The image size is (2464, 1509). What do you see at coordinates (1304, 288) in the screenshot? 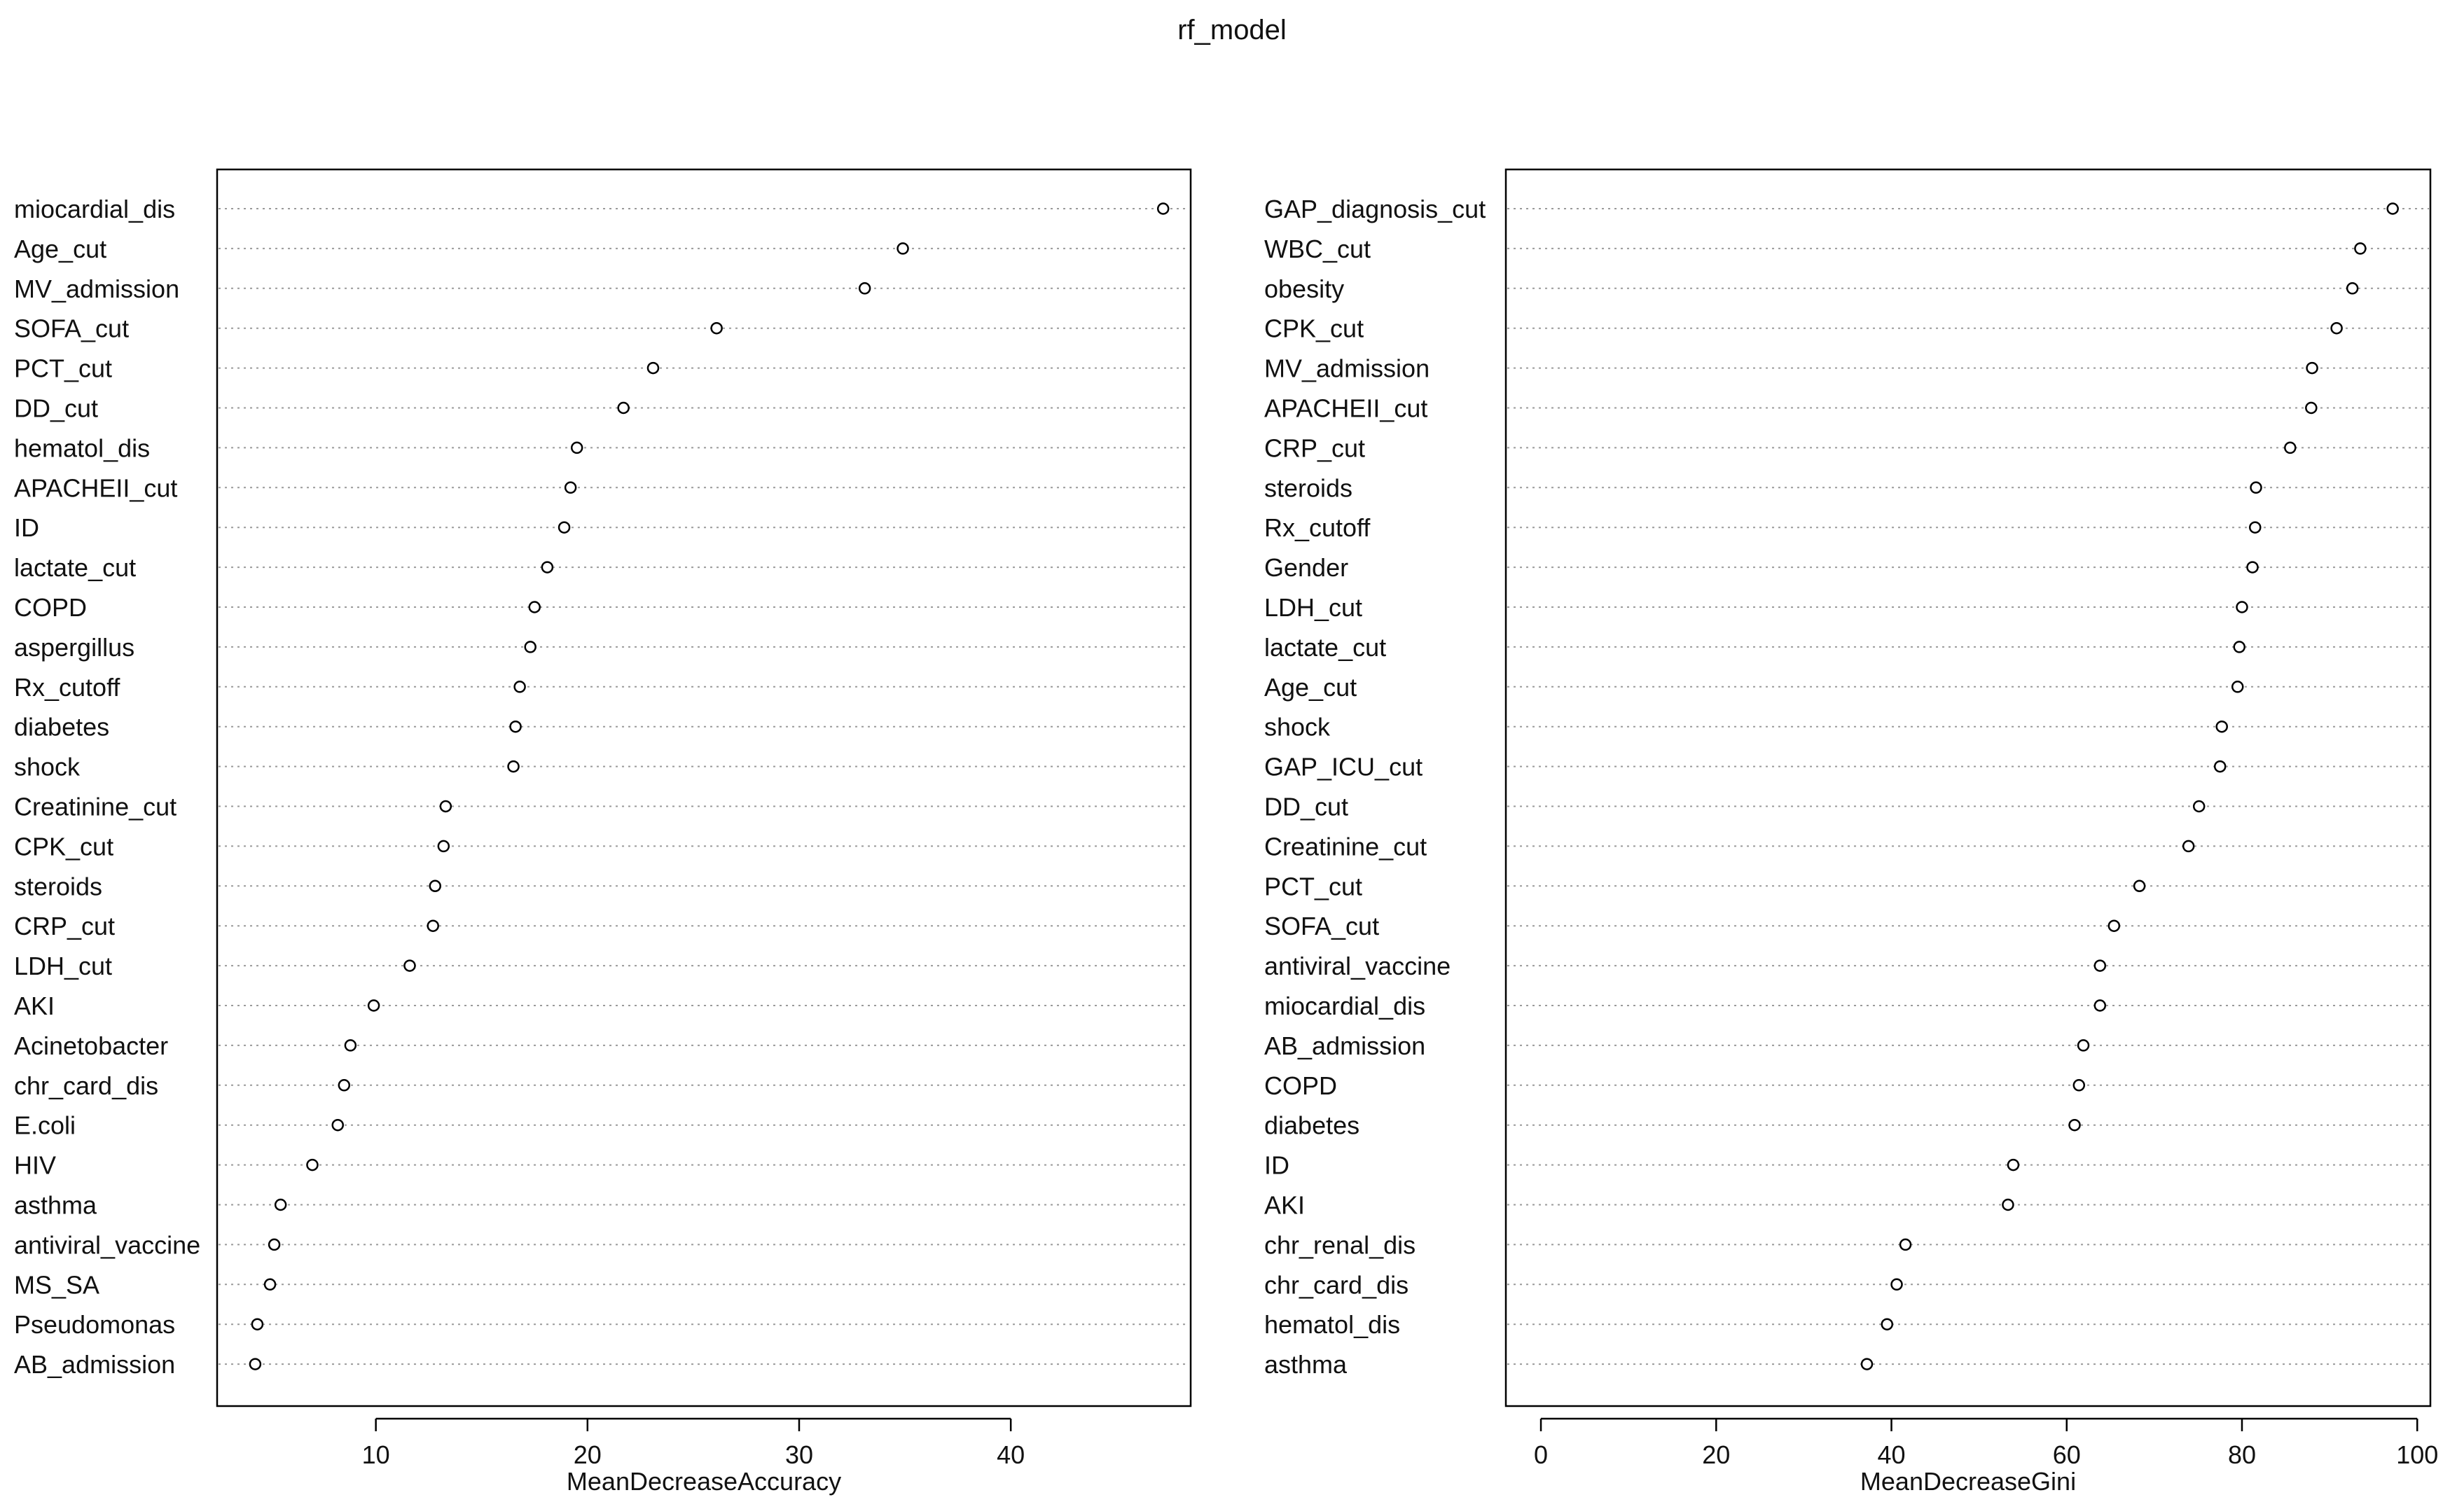
I see `category-label: obesity` at bounding box center [1304, 288].